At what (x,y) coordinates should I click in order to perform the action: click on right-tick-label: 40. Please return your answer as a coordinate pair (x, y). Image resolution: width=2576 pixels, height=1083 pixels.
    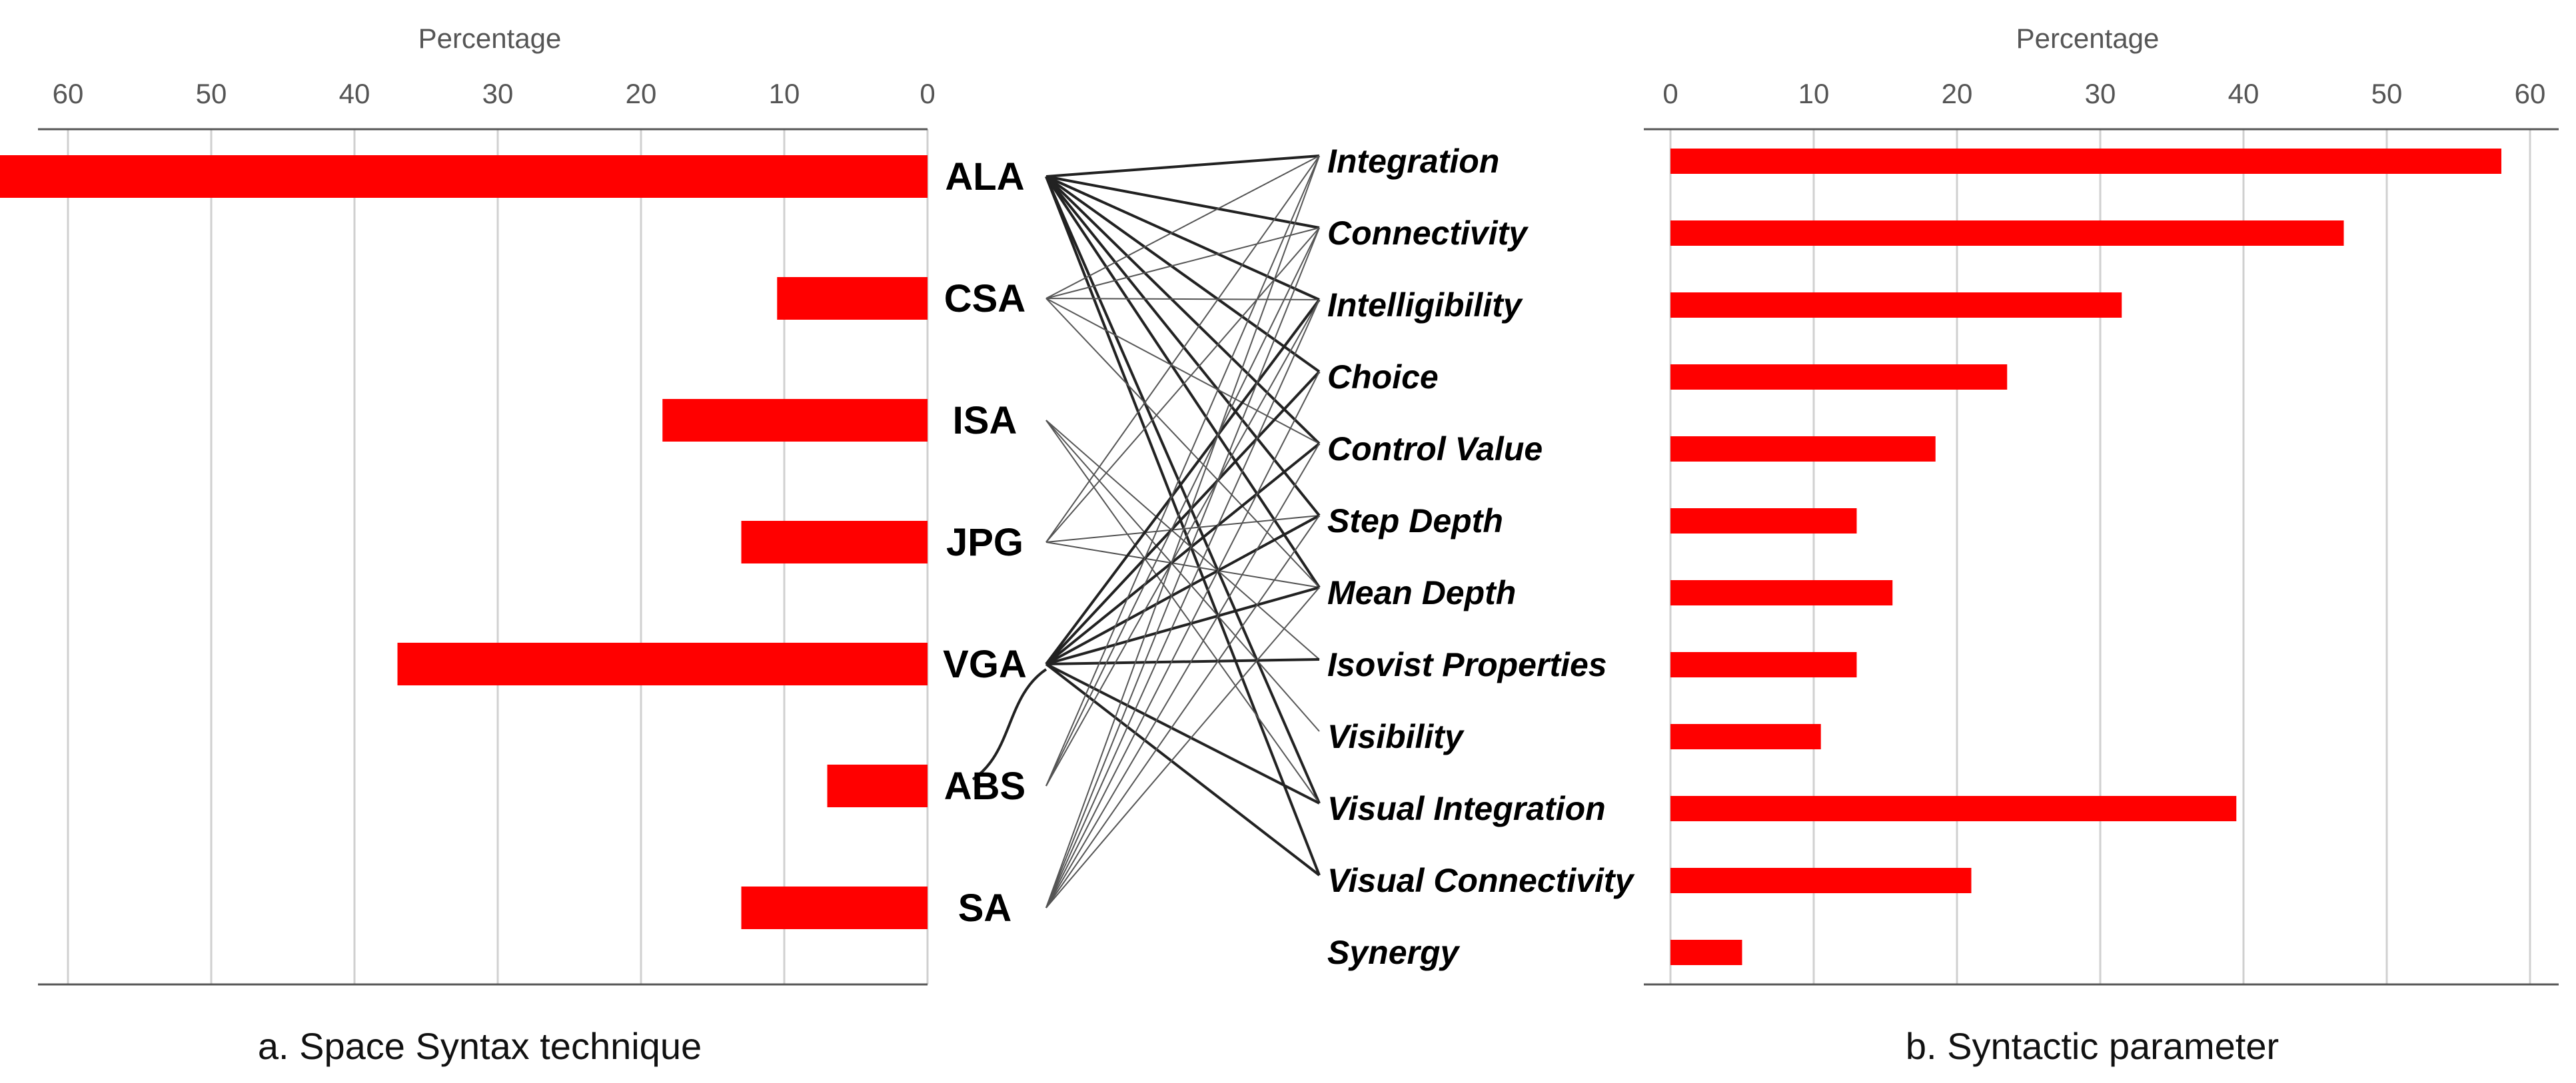
    Looking at the image, I should click on (2243, 93).